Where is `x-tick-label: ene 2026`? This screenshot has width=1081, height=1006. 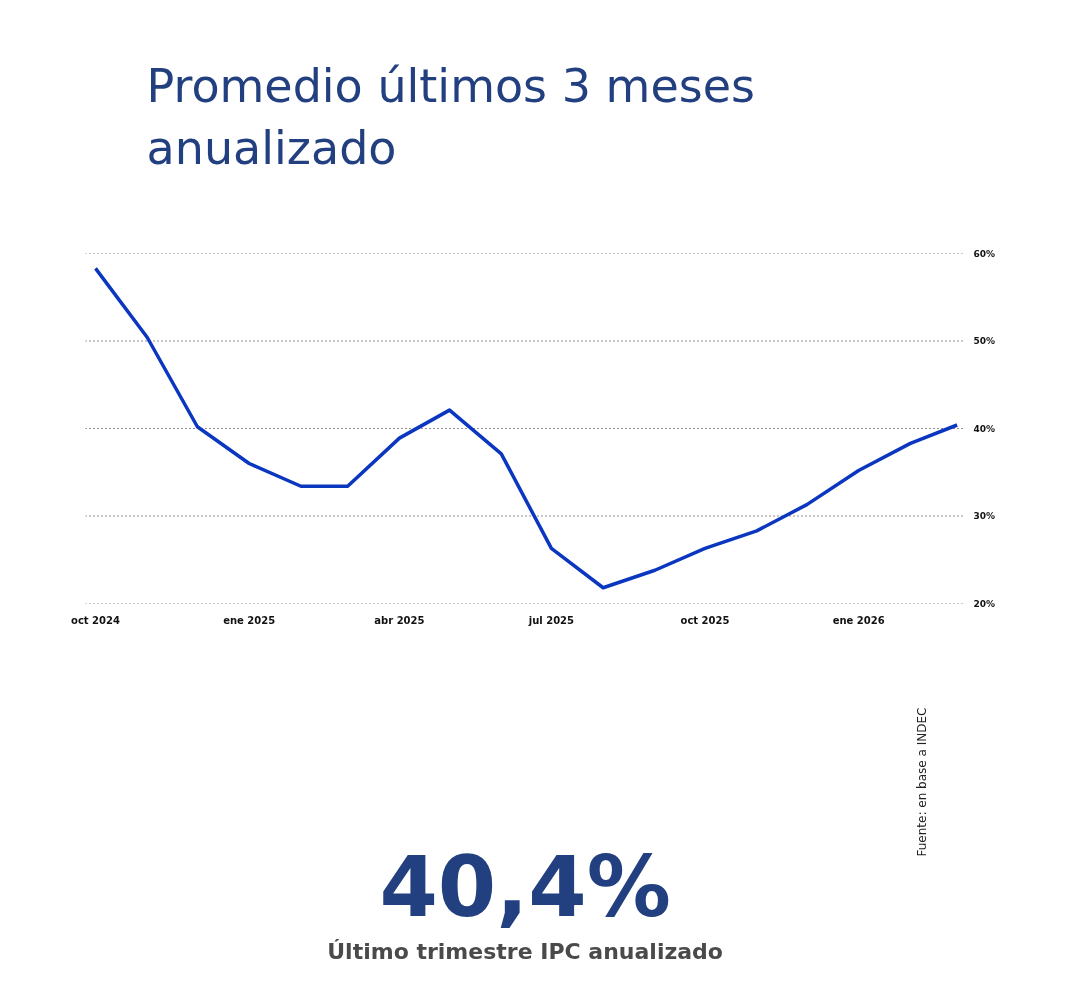
x-tick-label: ene 2026 is located at coordinates (858, 620).